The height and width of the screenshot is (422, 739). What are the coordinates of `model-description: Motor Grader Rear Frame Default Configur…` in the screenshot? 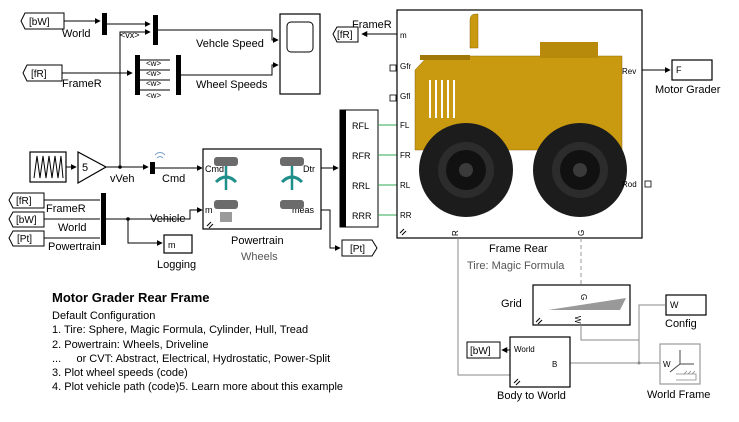 It's located at (252, 342).